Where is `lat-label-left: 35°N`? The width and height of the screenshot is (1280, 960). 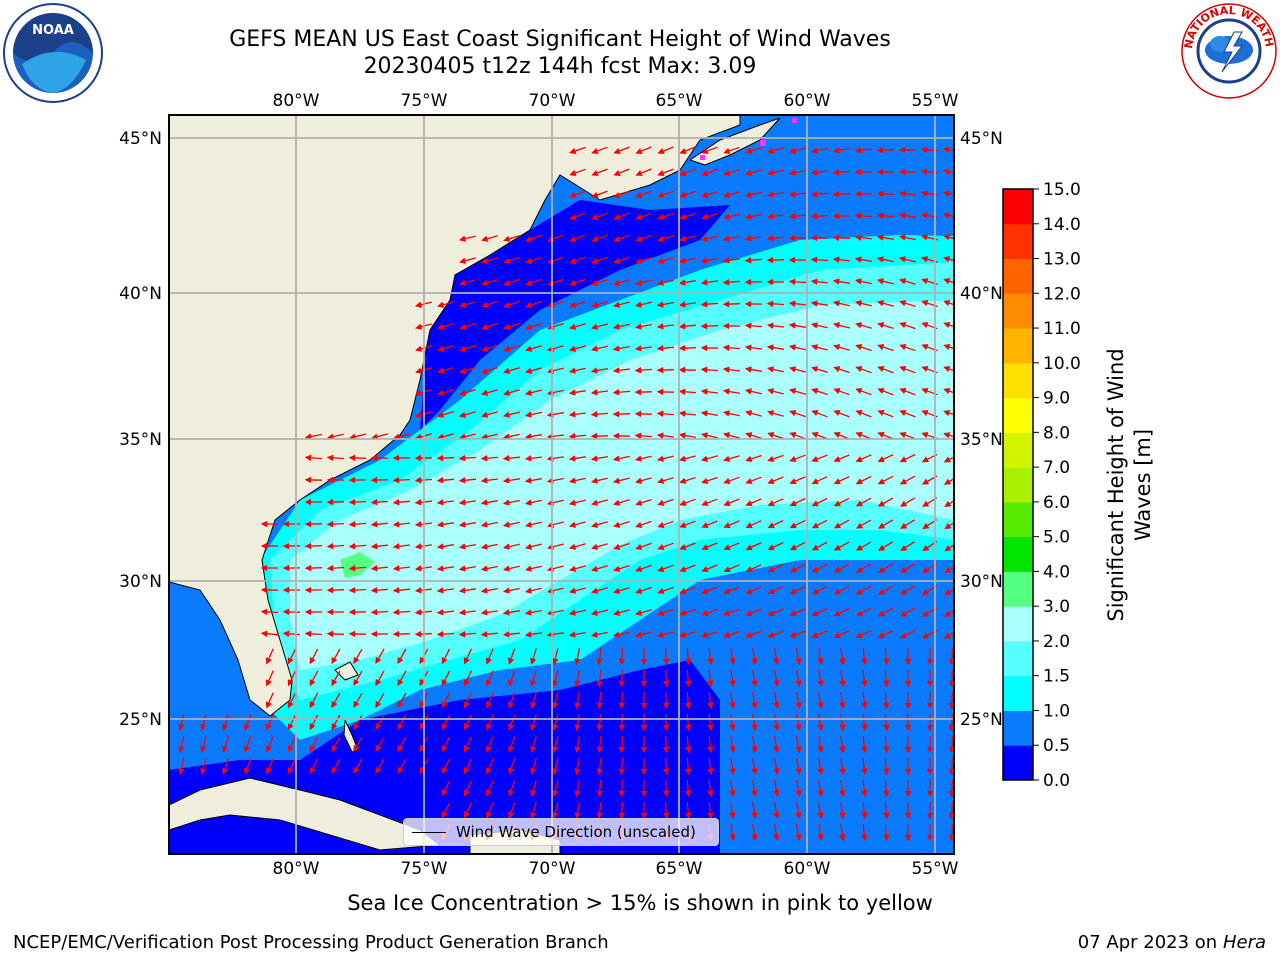 lat-label-left: 35°N is located at coordinates (140, 440).